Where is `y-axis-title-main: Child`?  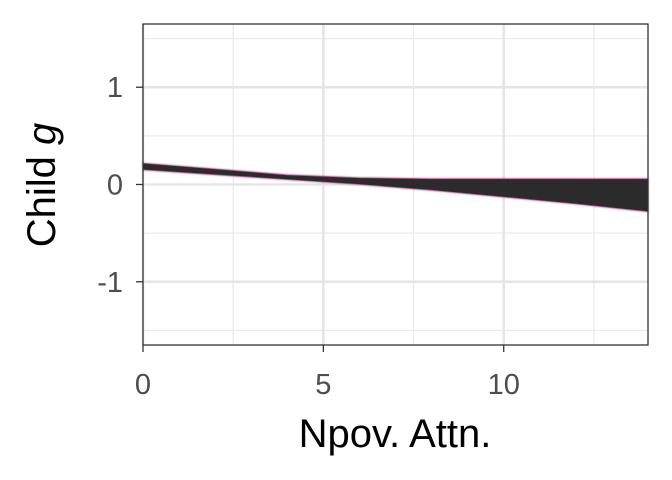
y-axis-title-main: Child is located at coordinates (42, 196).